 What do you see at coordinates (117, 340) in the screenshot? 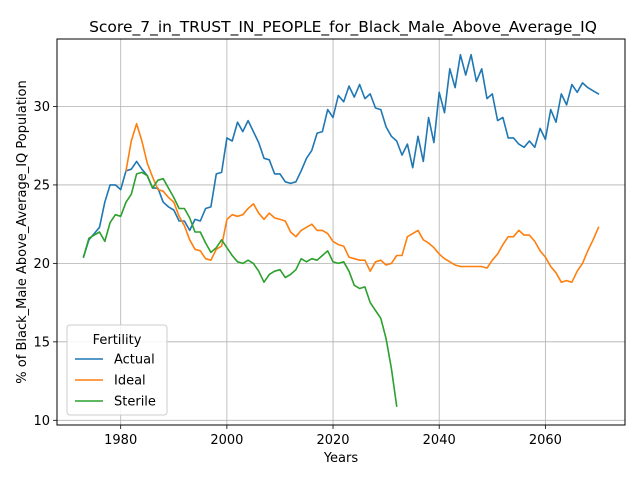
I see `legend-title: Fertility` at bounding box center [117, 340].